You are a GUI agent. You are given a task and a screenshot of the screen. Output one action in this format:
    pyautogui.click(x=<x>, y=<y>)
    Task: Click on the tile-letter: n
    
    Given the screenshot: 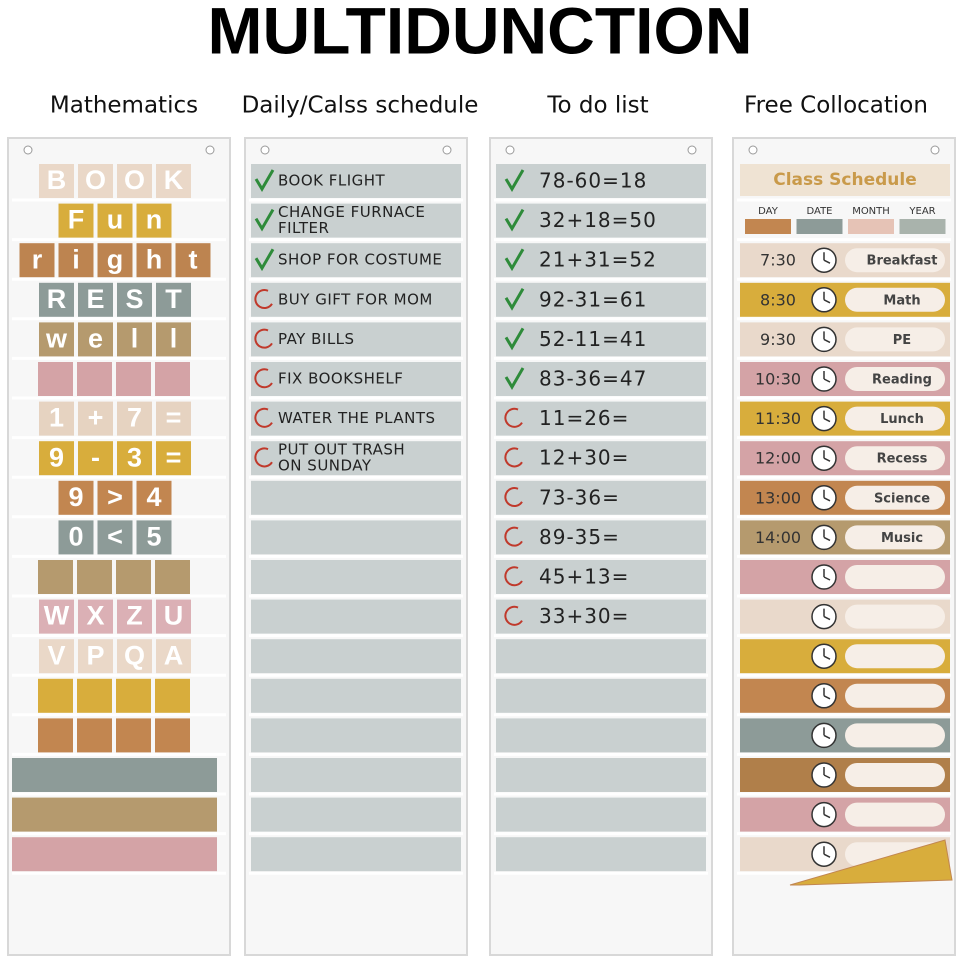 What is the action you would take?
    pyautogui.click(x=154, y=220)
    